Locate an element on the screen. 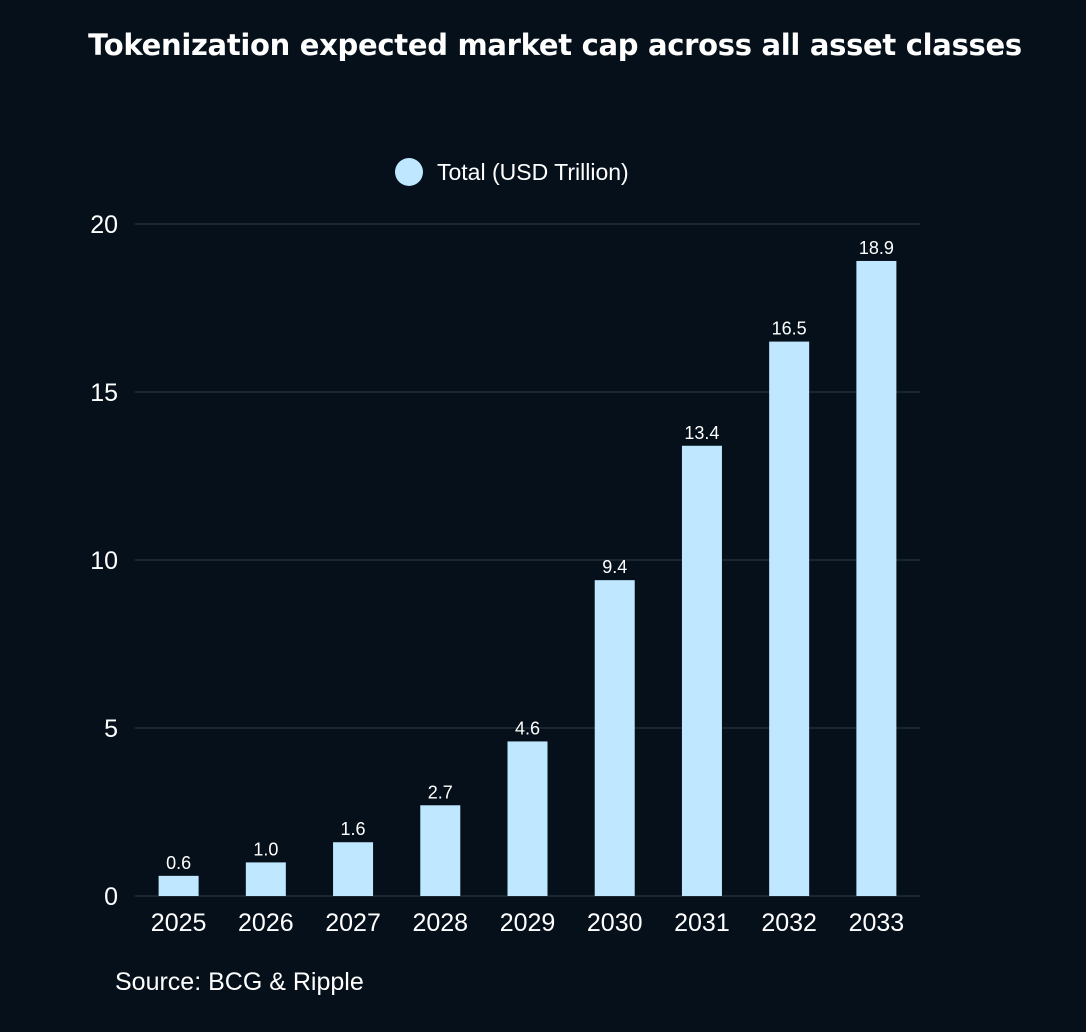 The width and height of the screenshot is (1086, 1032). x-tick-label-2031: 2031 is located at coordinates (702, 923).